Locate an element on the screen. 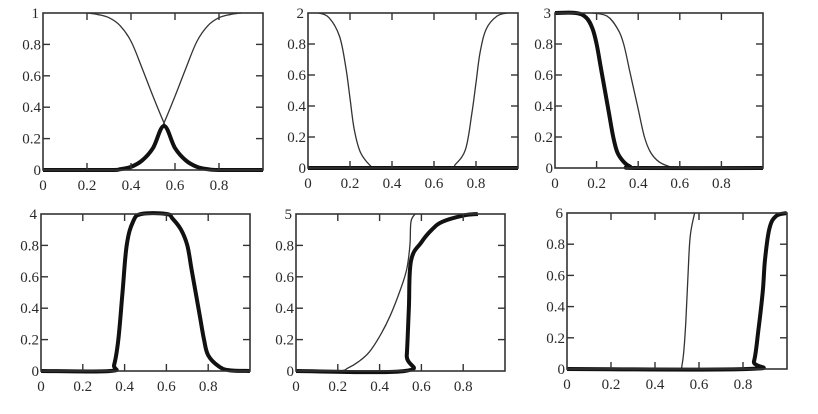 The height and width of the screenshot is (414, 818). panel-4: 0 0.2 0.4 0.6 0.8 0 0.2 0.4 0.6 0.8 4 is located at coordinates (135, 301).